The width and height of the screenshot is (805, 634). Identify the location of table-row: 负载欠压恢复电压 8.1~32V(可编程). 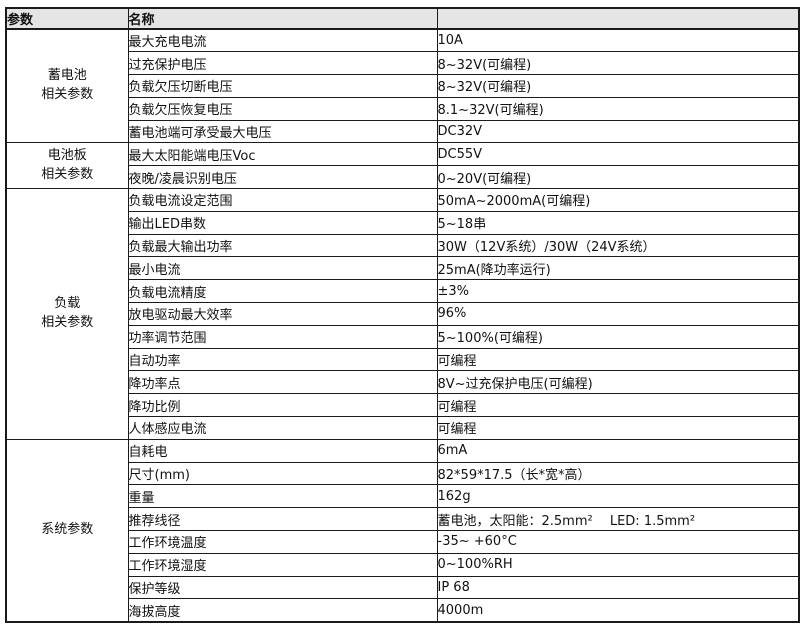
(403, 108).